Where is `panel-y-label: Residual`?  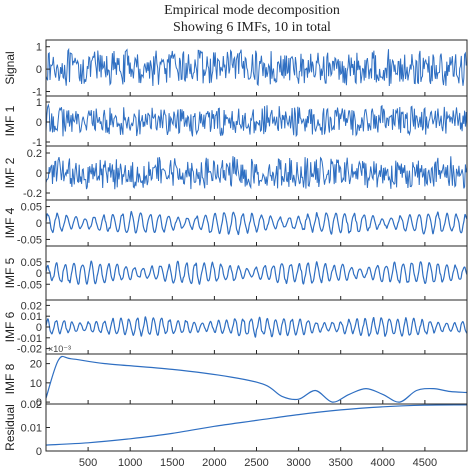
panel-y-label: Residual is located at coordinates (10, 427).